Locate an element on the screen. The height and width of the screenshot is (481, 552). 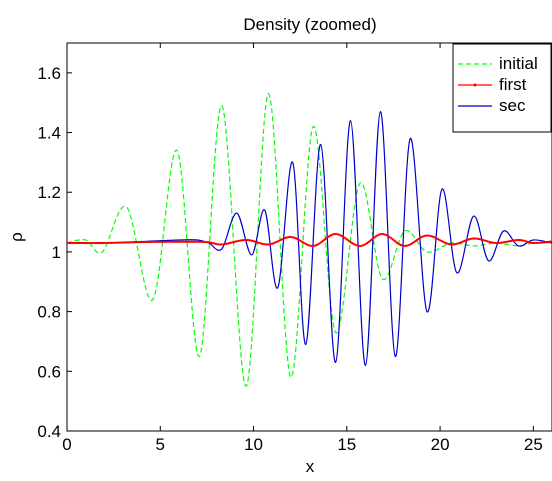
y-tick-label: 1.4 is located at coordinates (49, 133).